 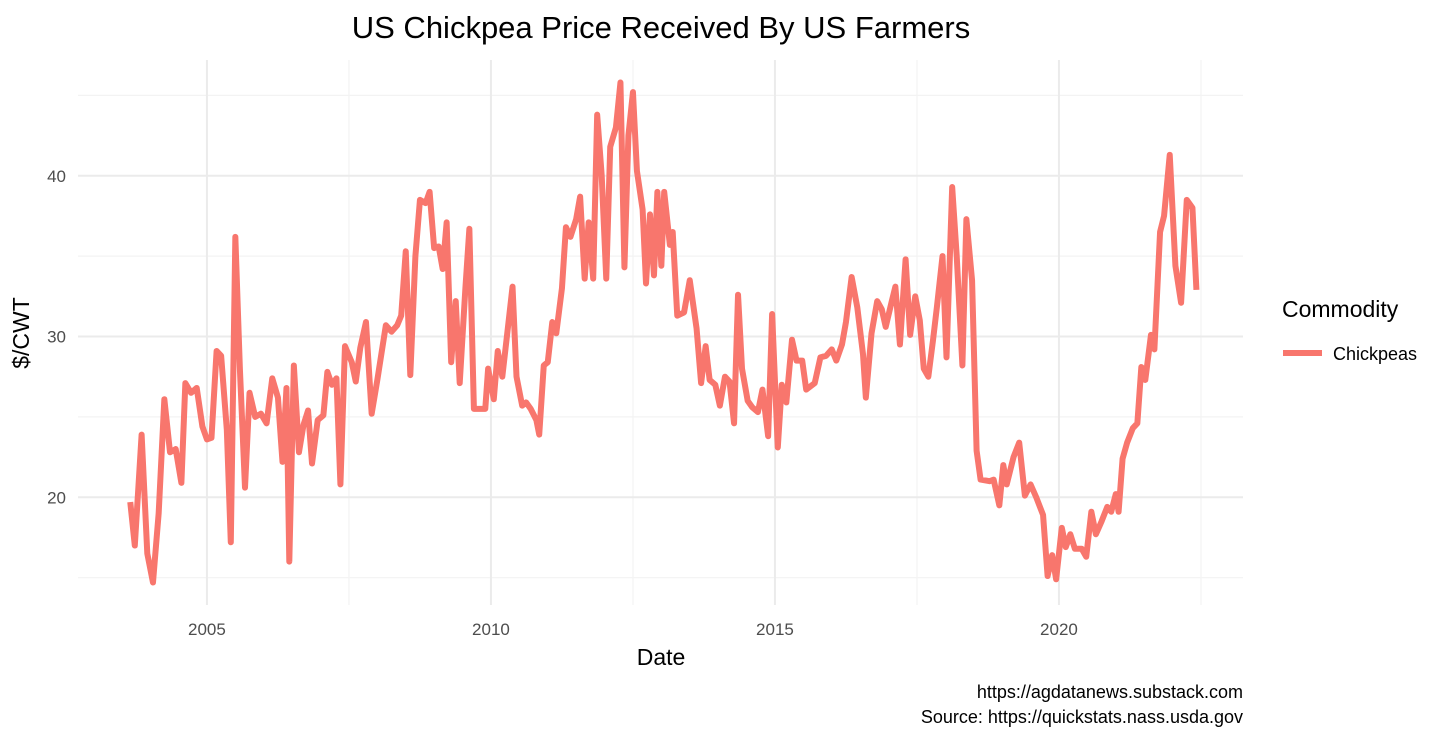 I want to click on legend-label: Chickpeas, so click(x=1375, y=354).